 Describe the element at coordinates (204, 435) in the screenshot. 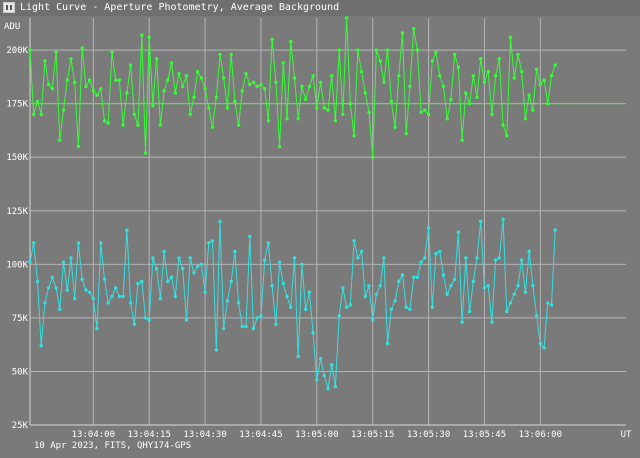

I see `x-tick-label: 13:04:30` at that location.